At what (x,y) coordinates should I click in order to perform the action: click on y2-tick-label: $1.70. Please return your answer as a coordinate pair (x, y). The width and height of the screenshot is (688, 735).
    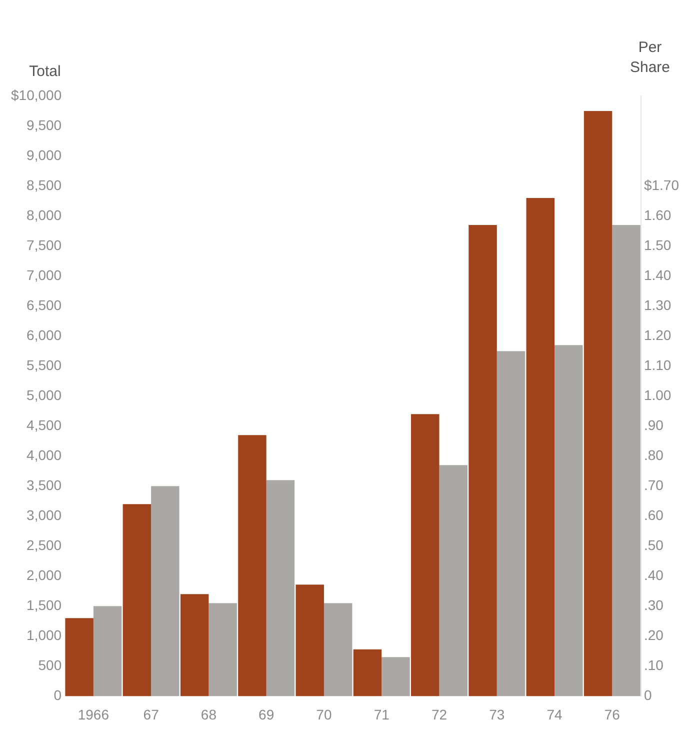
    Looking at the image, I should click on (662, 184).